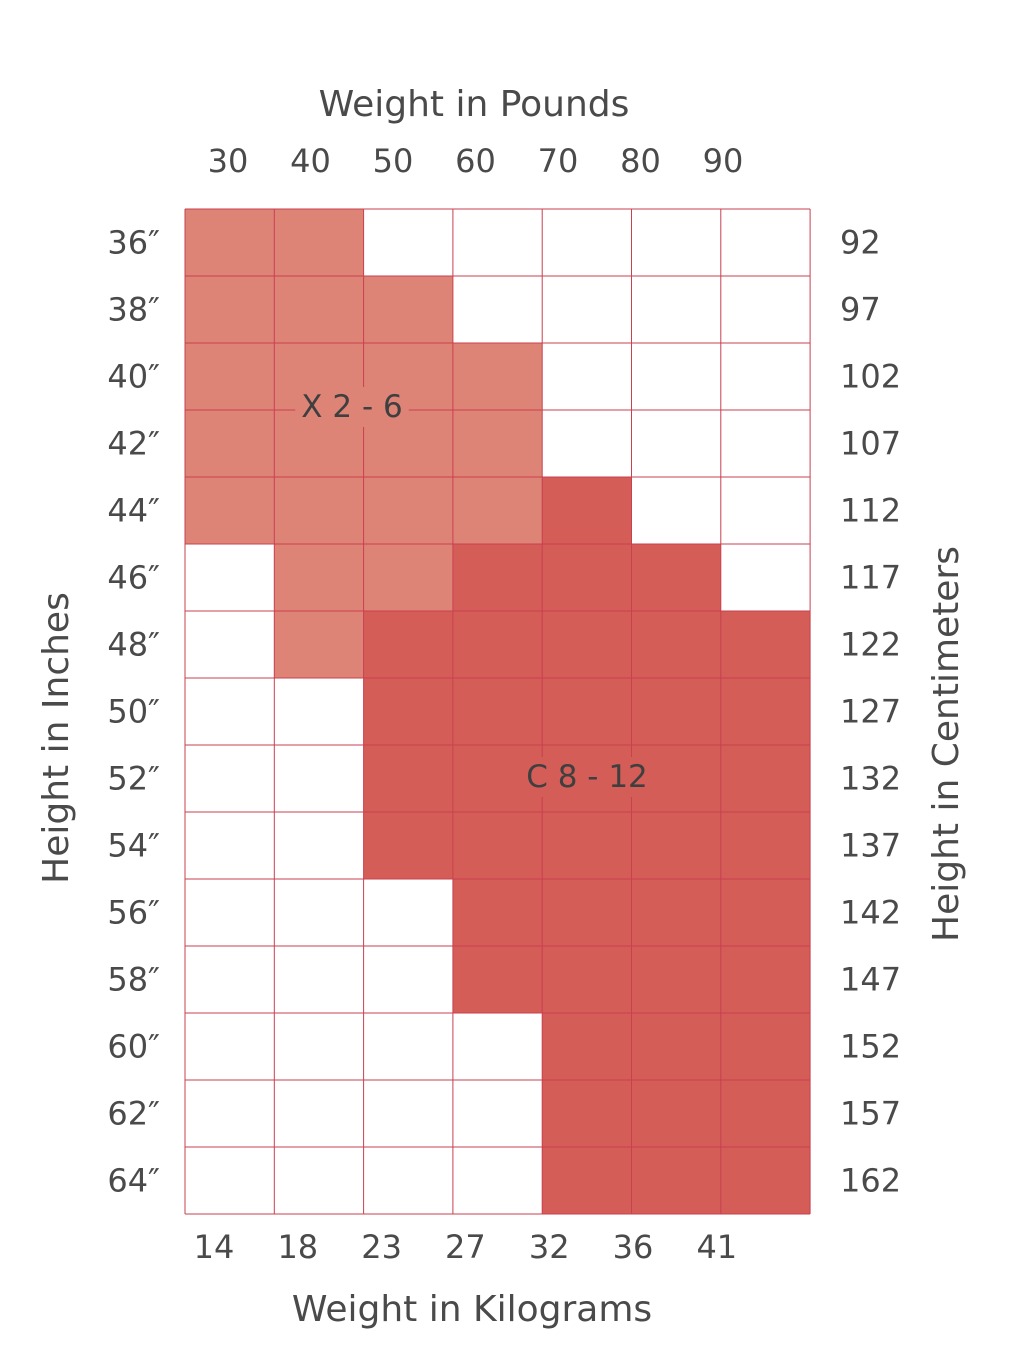  What do you see at coordinates (133, 243) in the screenshot?
I see `inch-tick-label: 36″` at bounding box center [133, 243].